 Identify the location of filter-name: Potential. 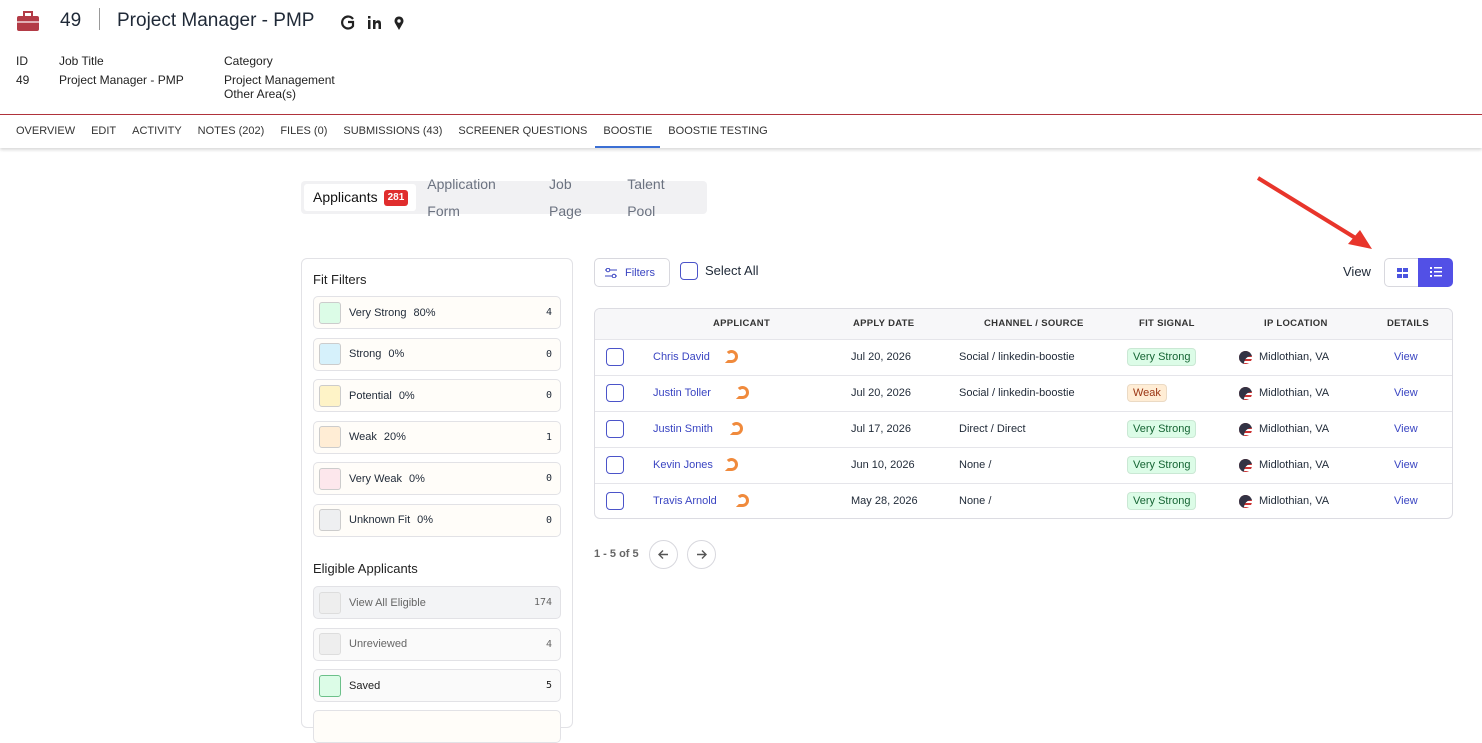
(370, 395).